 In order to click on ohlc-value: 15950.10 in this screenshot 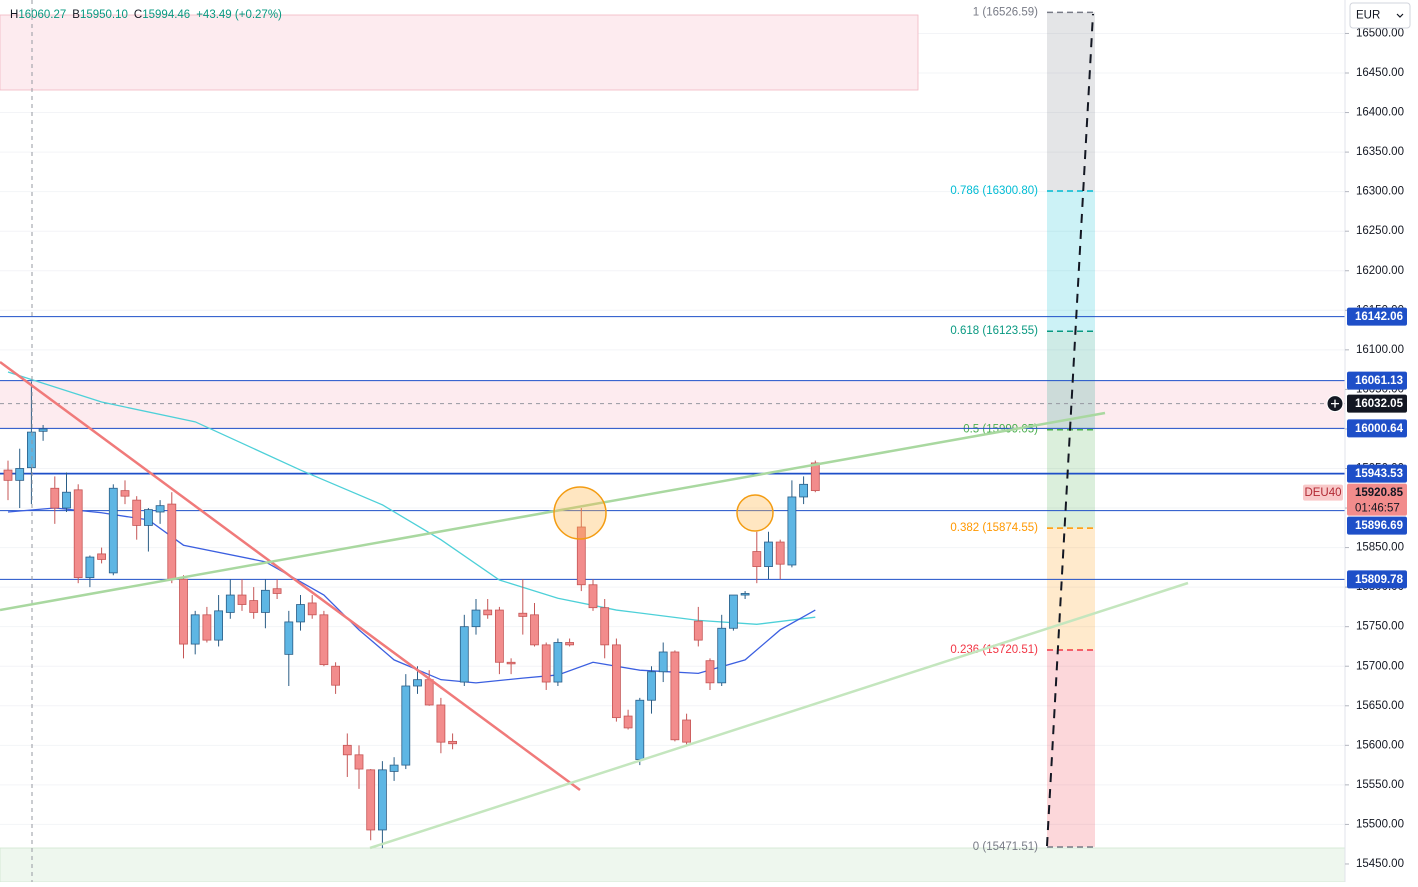, I will do `click(104, 15)`.